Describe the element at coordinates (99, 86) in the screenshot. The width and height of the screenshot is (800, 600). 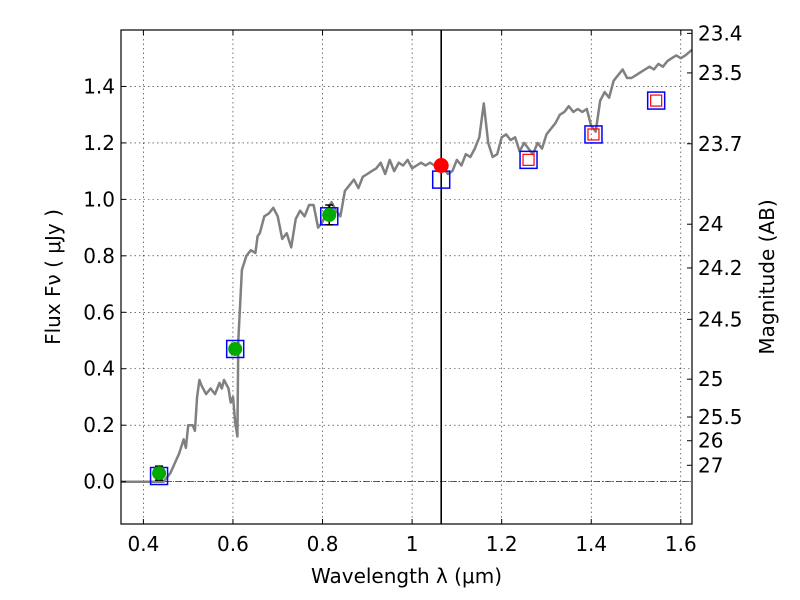
I see `y-tick-label: 1.4` at that location.